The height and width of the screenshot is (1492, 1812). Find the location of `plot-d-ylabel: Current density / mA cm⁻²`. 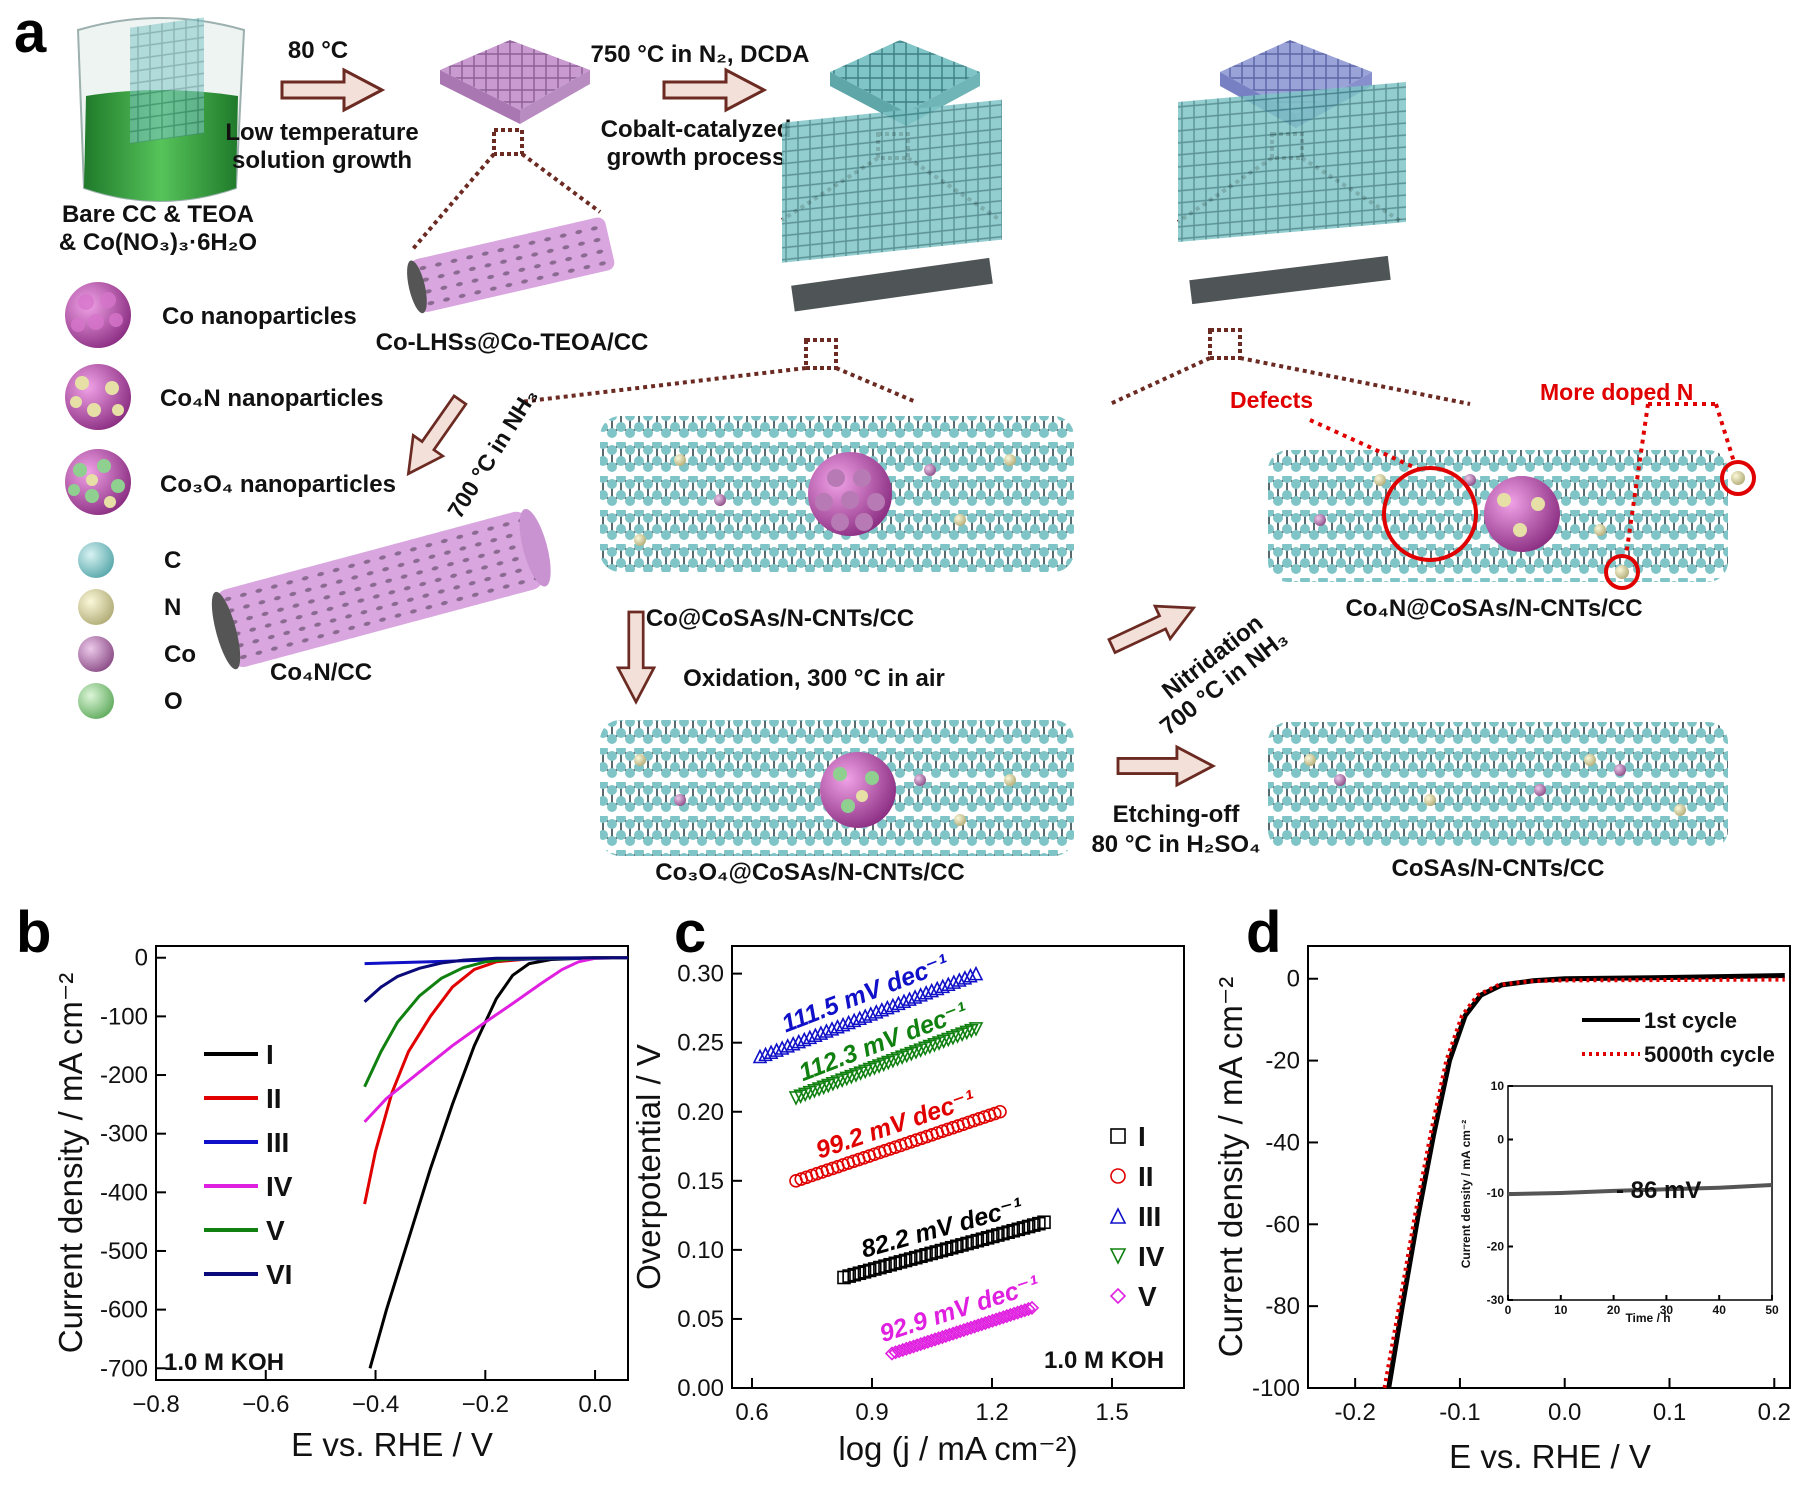

plot-d-ylabel: Current density / mA cm⁻² is located at coordinates (1230, 1167).